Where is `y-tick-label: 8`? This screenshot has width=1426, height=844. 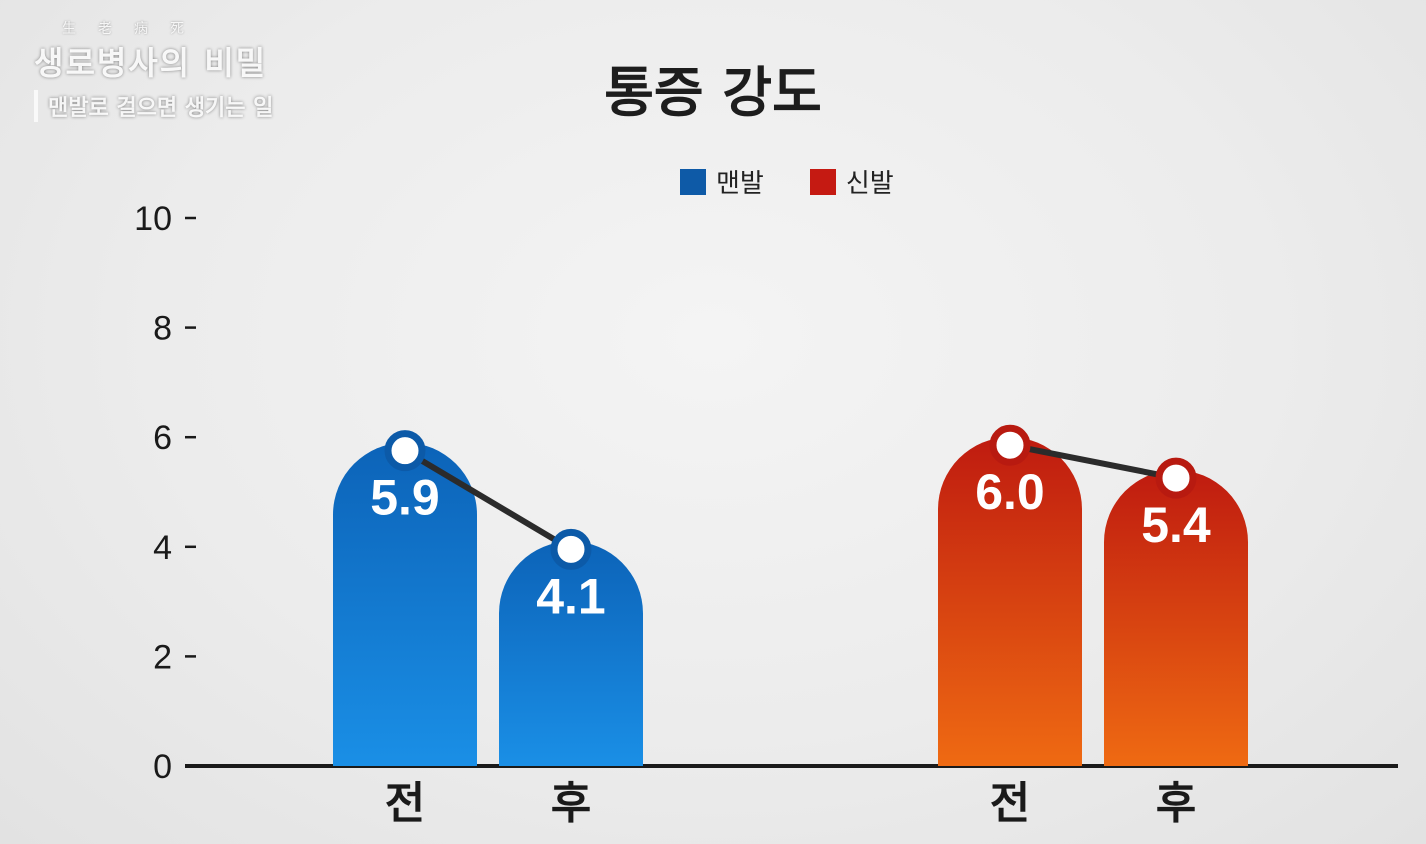 y-tick-label: 8 is located at coordinates (162, 329).